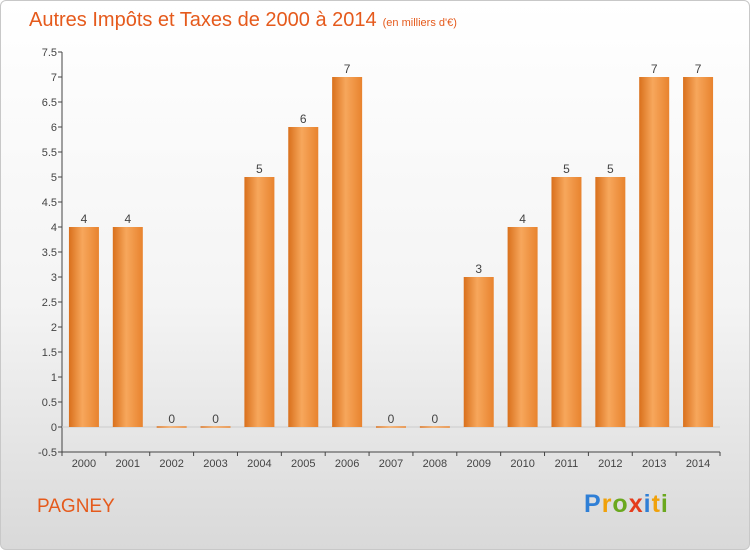  Describe the element at coordinates (84, 464) in the screenshot. I see `x-tick-label: 2000` at that location.